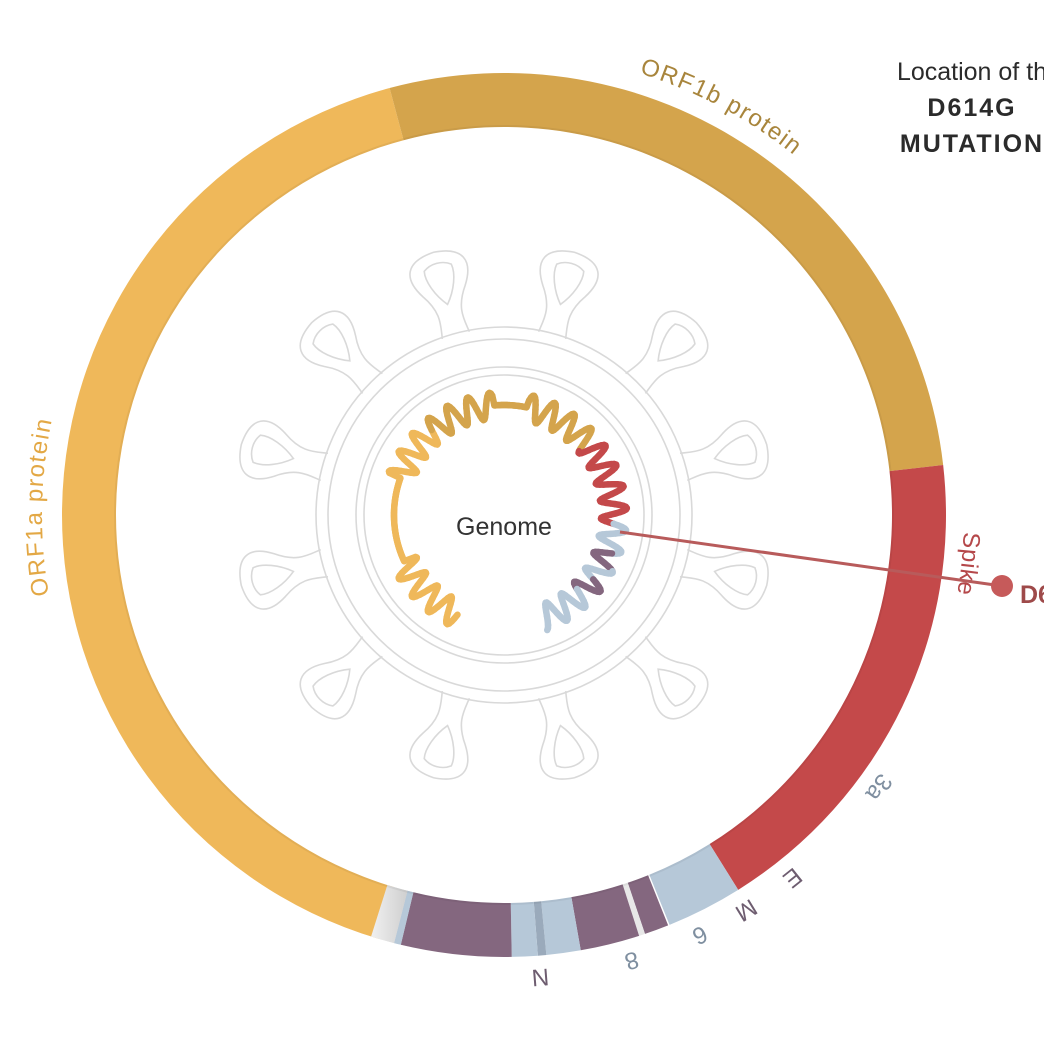  I want to click on mutation-caption: Location of th D614G MUTATION, so click(958, 108).